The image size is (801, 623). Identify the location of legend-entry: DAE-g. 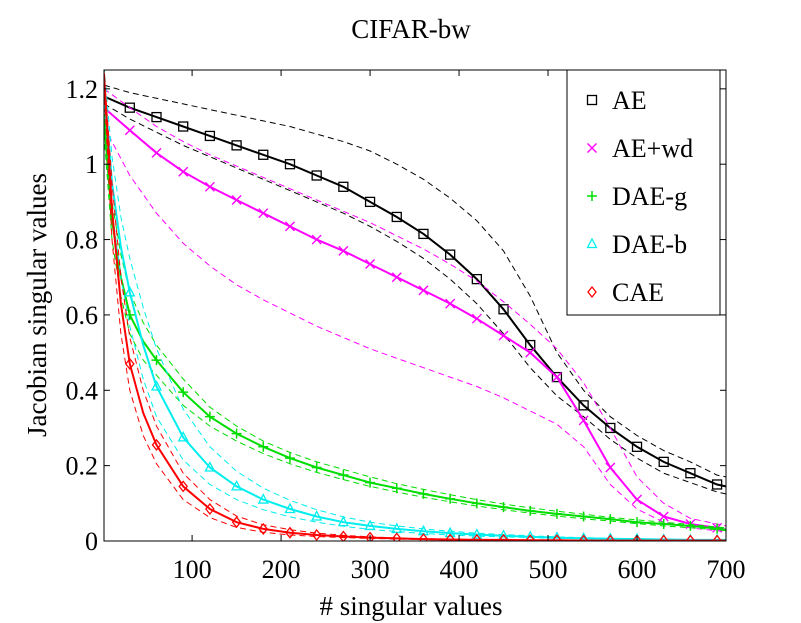
(637, 196).